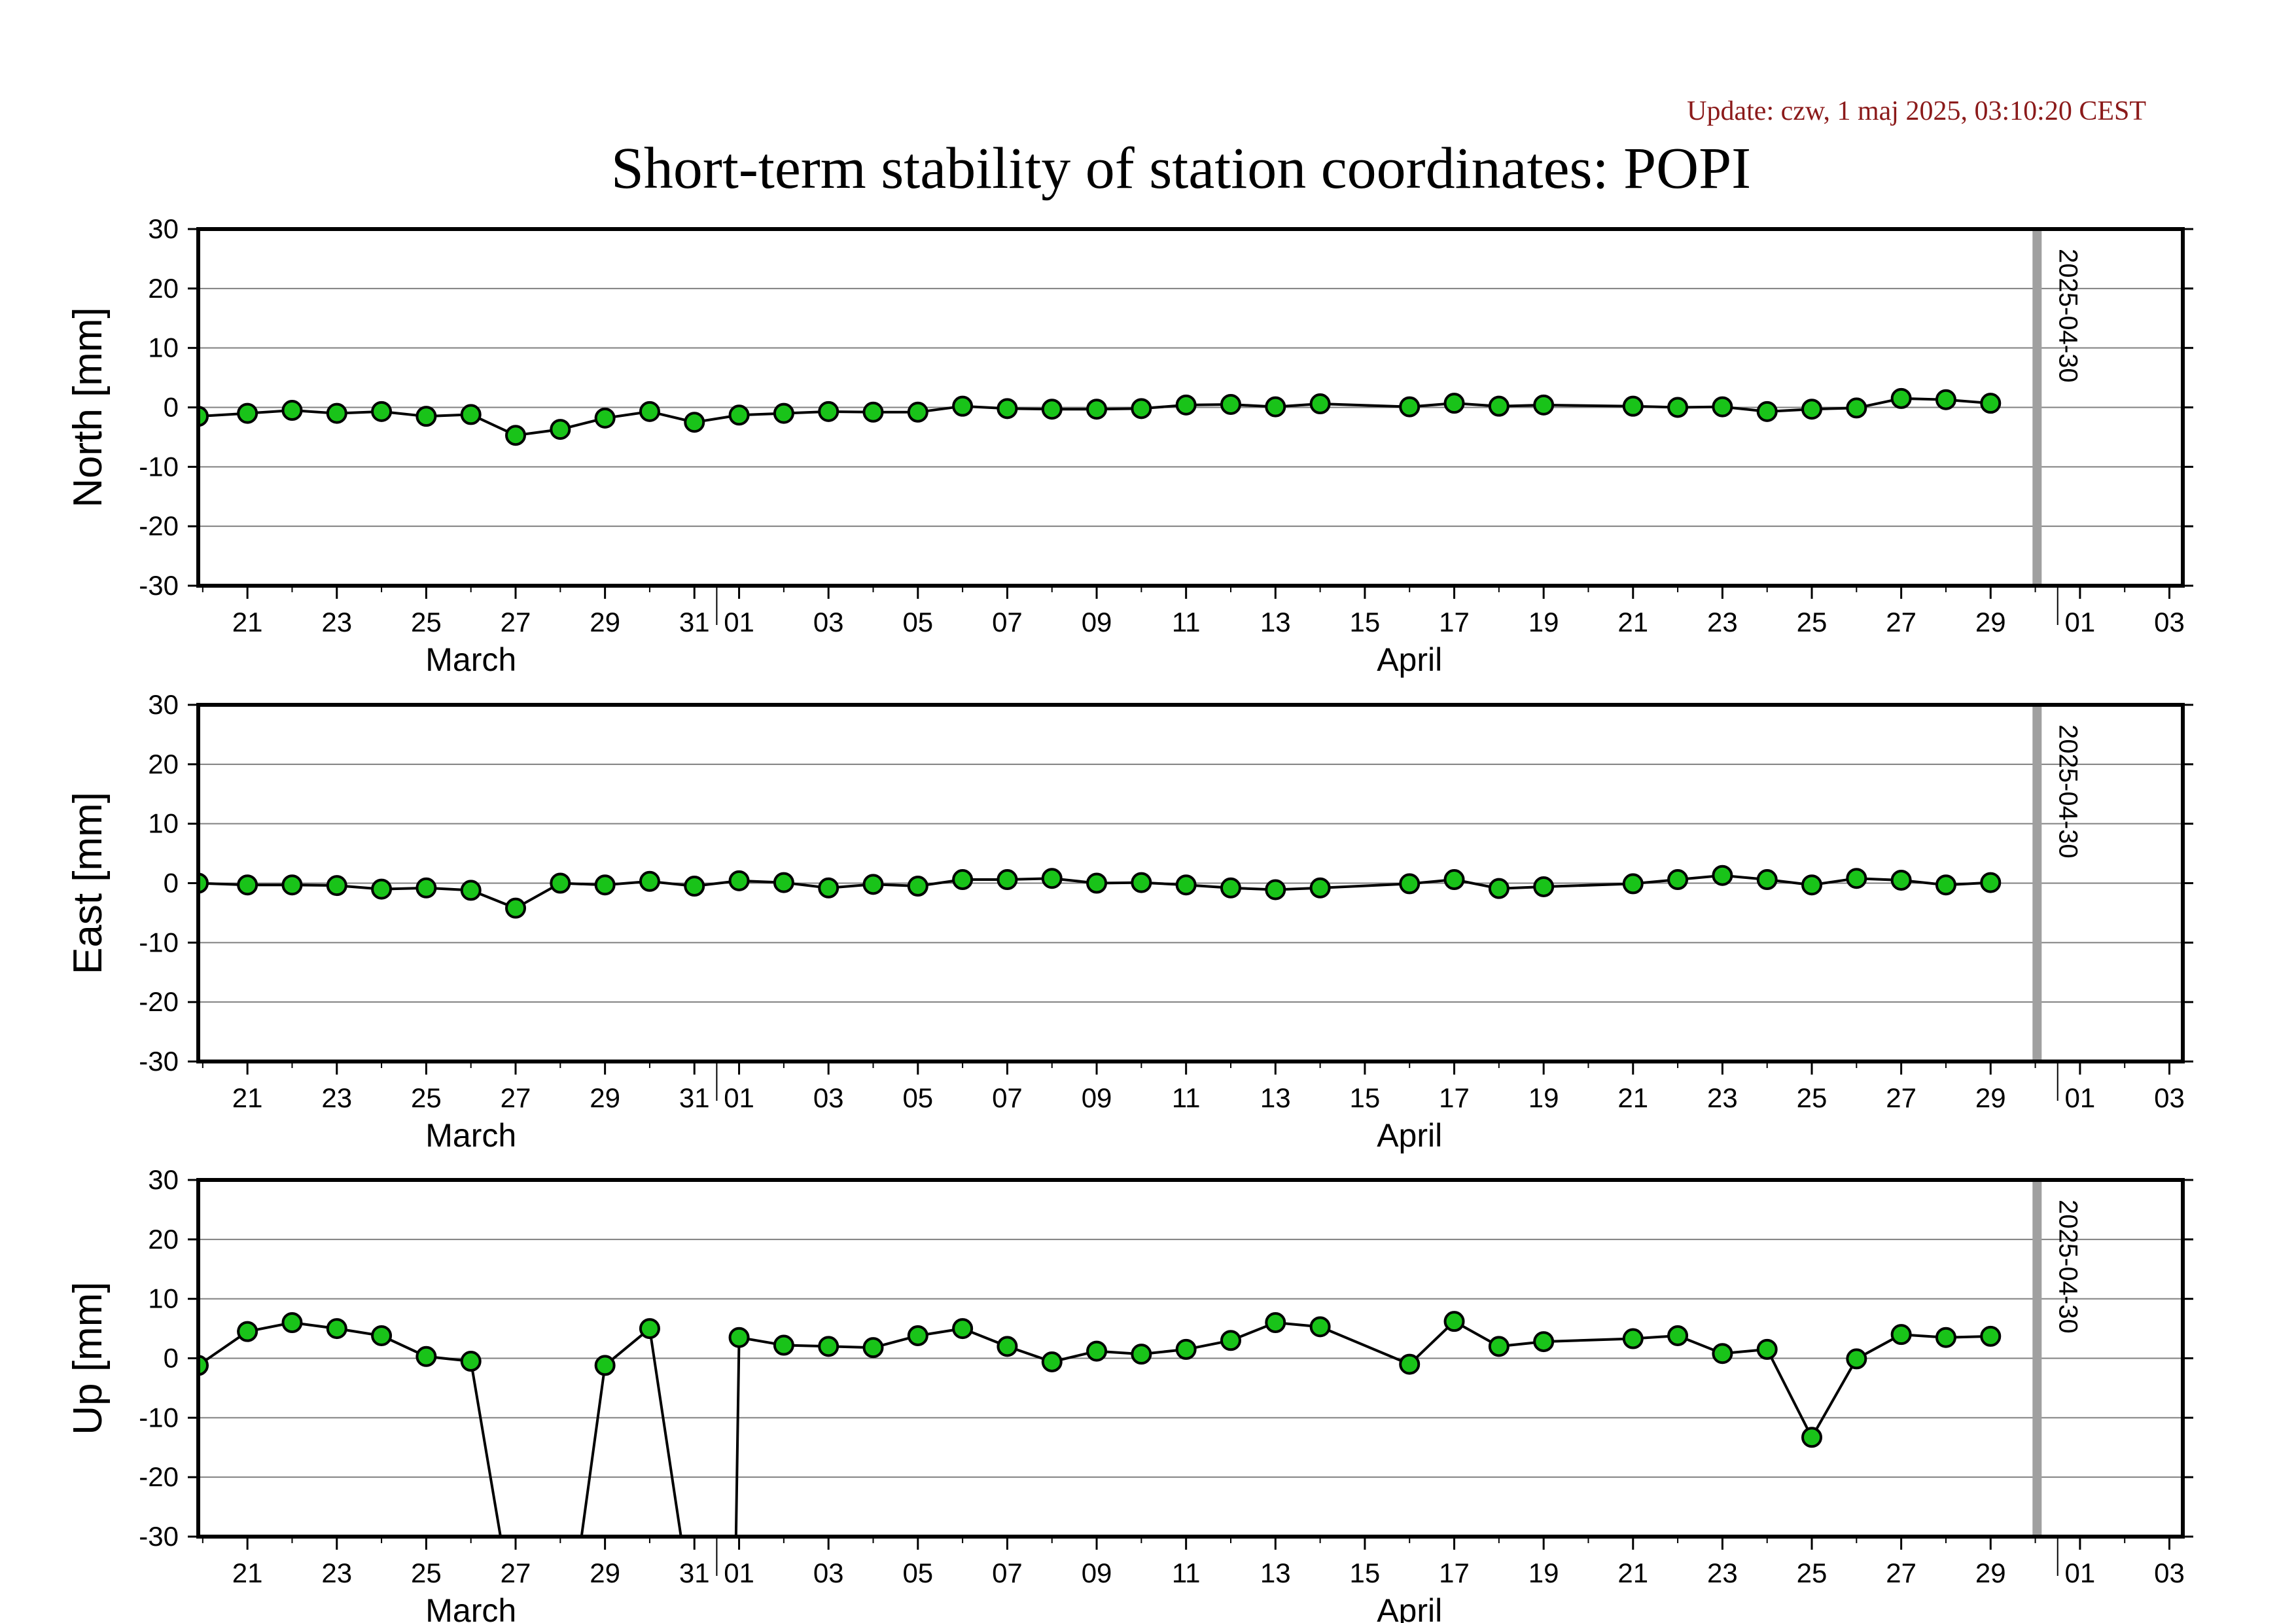 The height and width of the screenshot is (1623, 2296). Describe the element at coordinates (917, 1097) in the screenshot. I see `x-tick-label: 05` at that location.